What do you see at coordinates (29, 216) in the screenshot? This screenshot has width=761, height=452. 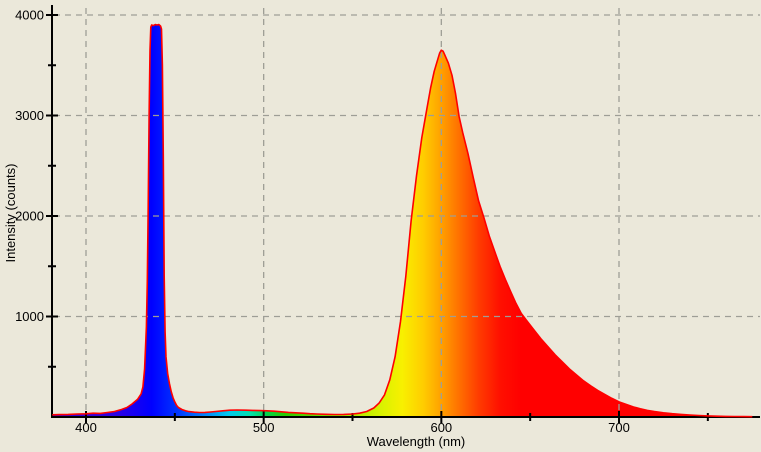 I see `y-tick-label-2000: 2000` at bounding box center [29, 216].